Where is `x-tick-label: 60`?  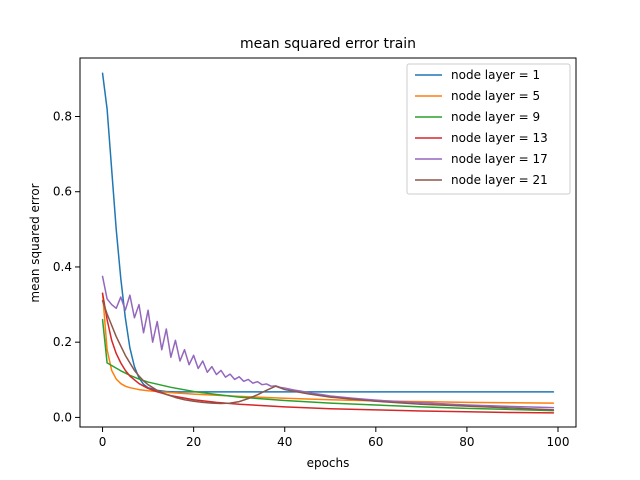 x-tick-label: 60 is located at coordinates (375, 442).